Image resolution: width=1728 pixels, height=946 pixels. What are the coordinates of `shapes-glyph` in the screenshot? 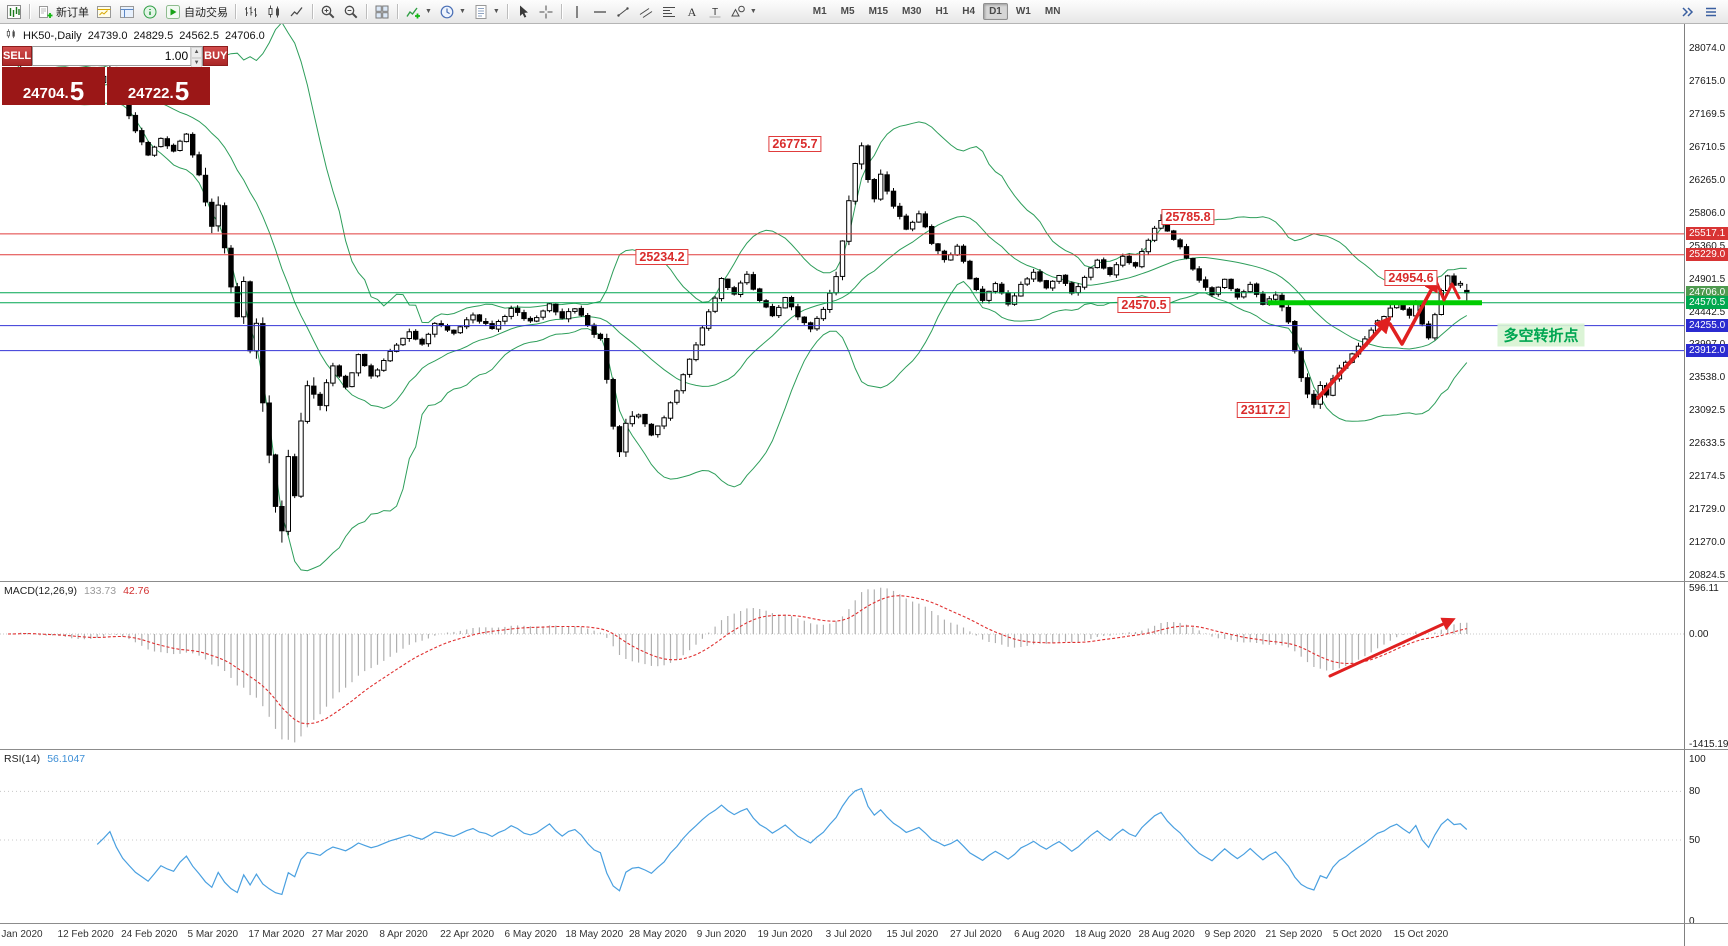 It's located at (737, 10).